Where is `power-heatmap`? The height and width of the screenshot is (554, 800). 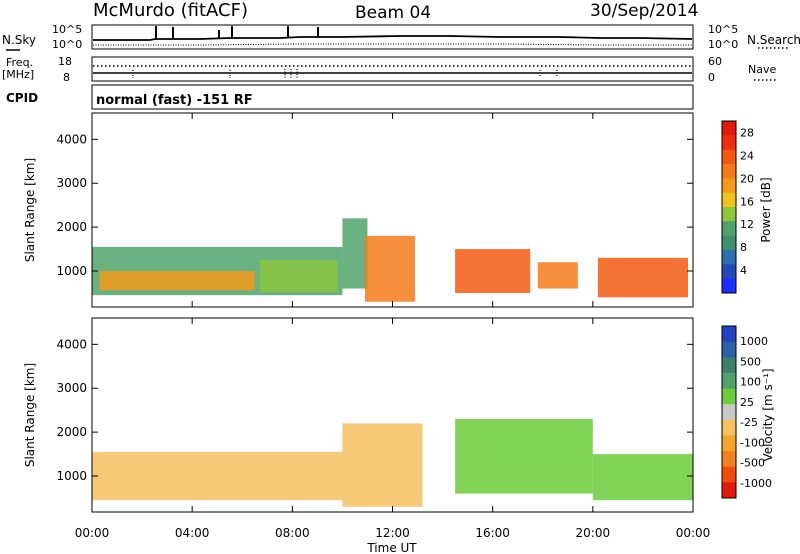
power-heatmap is located at coordinates (390, 260).